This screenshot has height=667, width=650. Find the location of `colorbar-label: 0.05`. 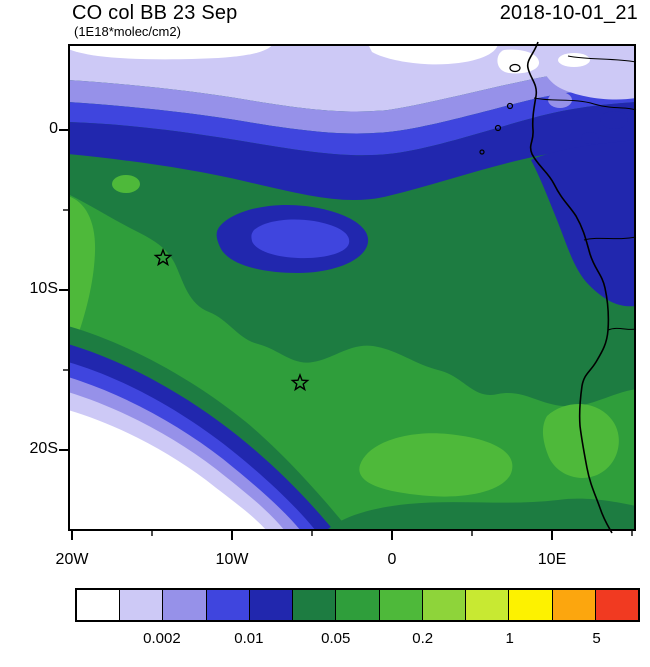

colorbar-label: 0.05 is located at coordinates (336, 638).